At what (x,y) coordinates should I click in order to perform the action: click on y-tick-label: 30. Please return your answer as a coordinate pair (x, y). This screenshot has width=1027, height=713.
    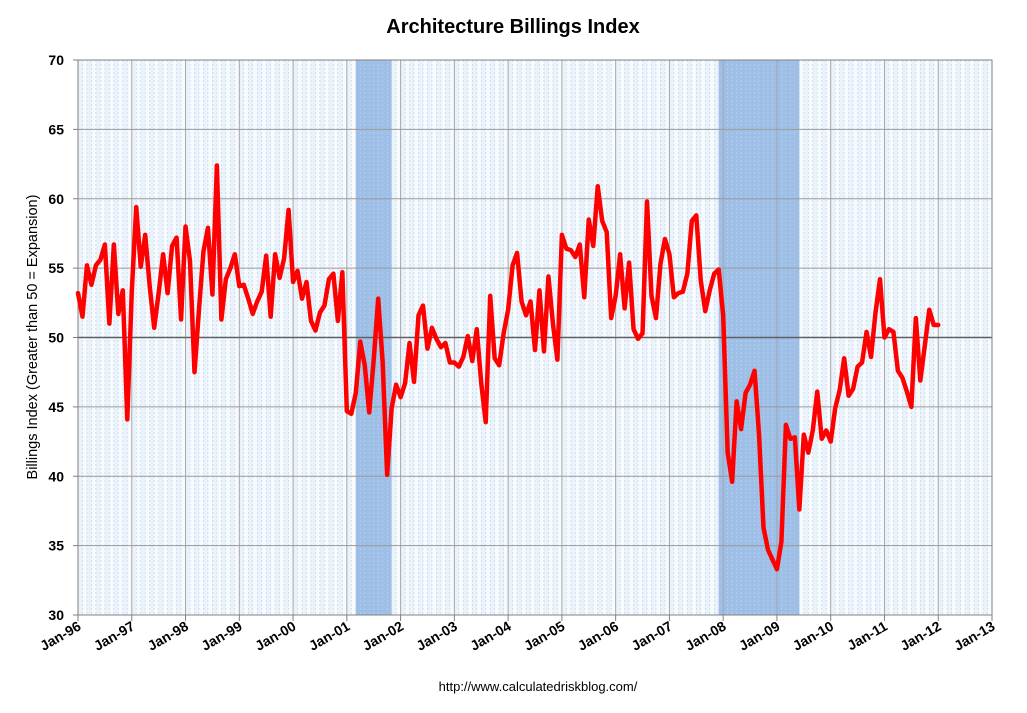
    Looking at the image, I should click on (56, 615).